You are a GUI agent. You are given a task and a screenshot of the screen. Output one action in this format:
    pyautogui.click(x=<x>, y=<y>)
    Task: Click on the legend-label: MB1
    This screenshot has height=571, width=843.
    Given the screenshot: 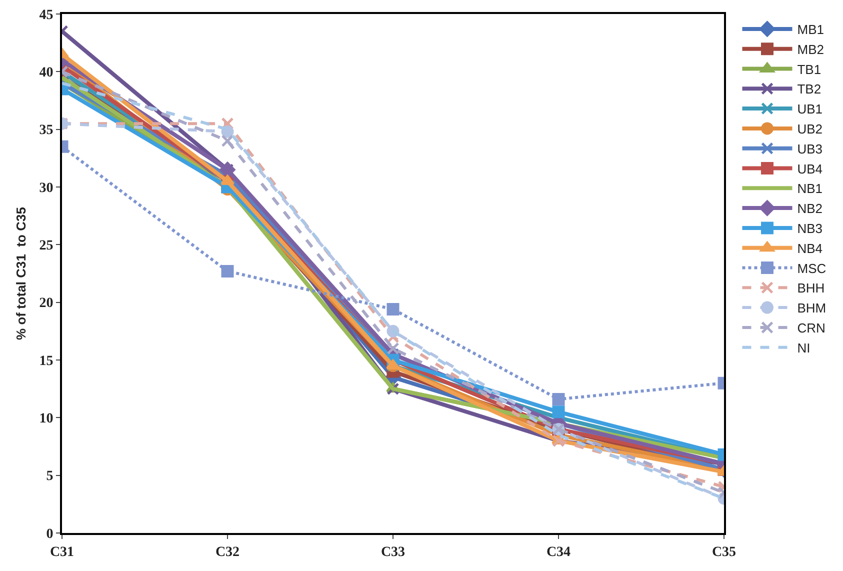 What is the action you would take?
    pyautogui.click(x=810, y=30)
    